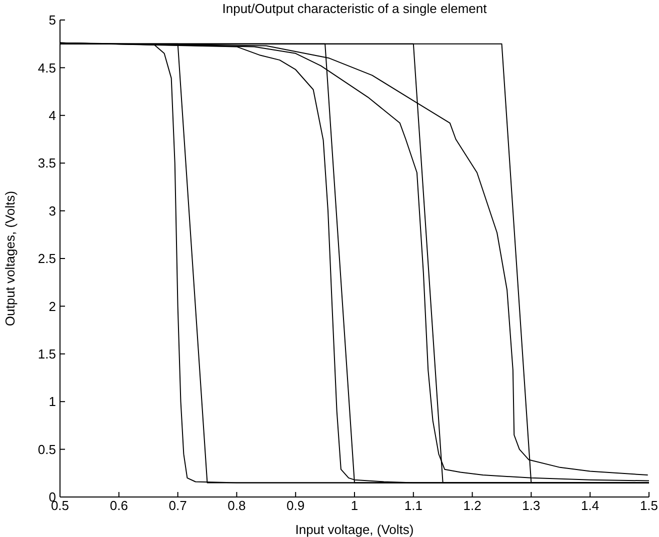  Describe the element at coordinates (47, 354) in the screenshot. I see `y-tick-label: 1.5` at that location.